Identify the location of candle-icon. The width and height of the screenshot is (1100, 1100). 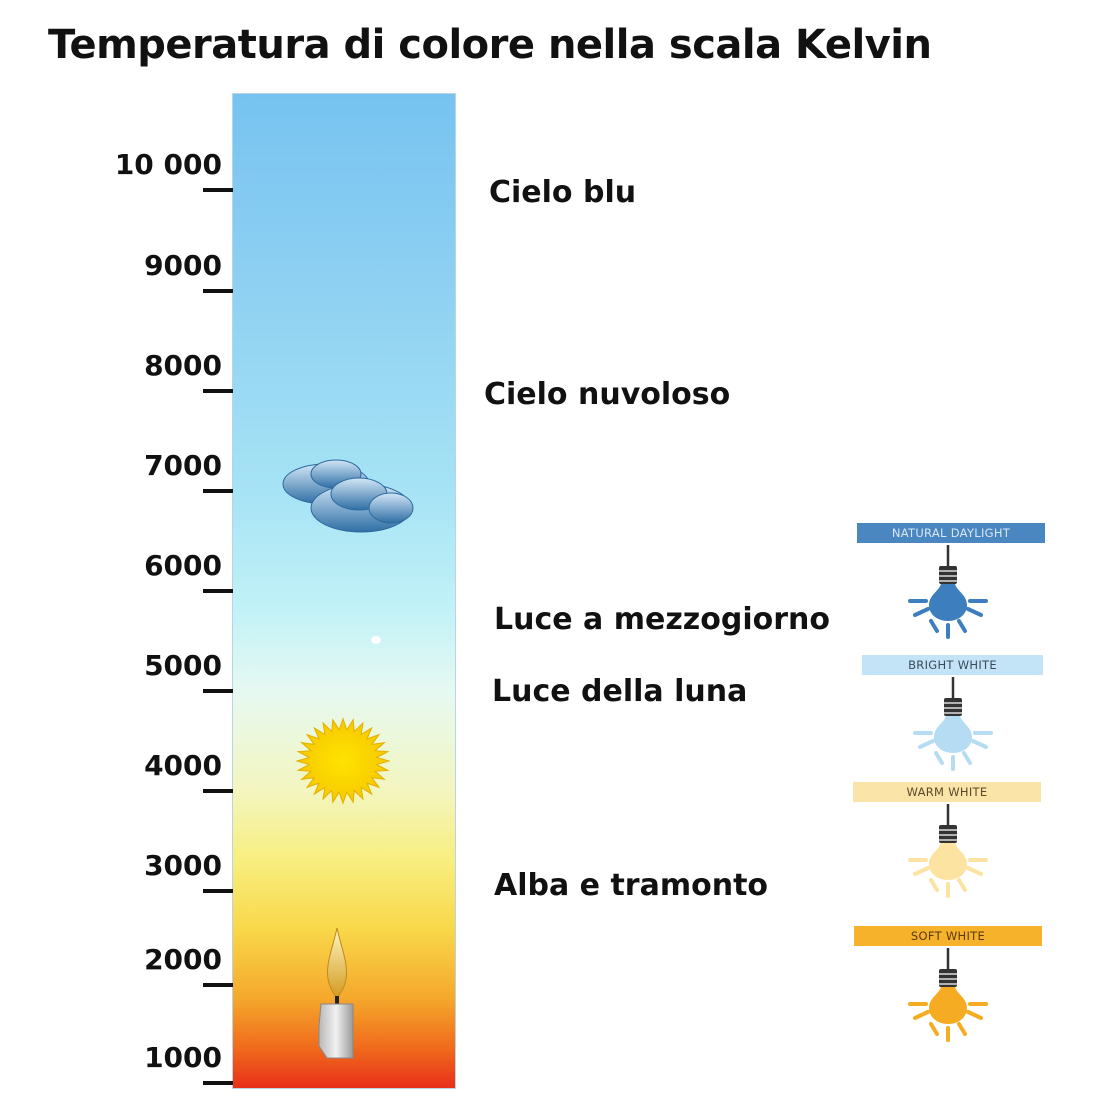
(336, 993).